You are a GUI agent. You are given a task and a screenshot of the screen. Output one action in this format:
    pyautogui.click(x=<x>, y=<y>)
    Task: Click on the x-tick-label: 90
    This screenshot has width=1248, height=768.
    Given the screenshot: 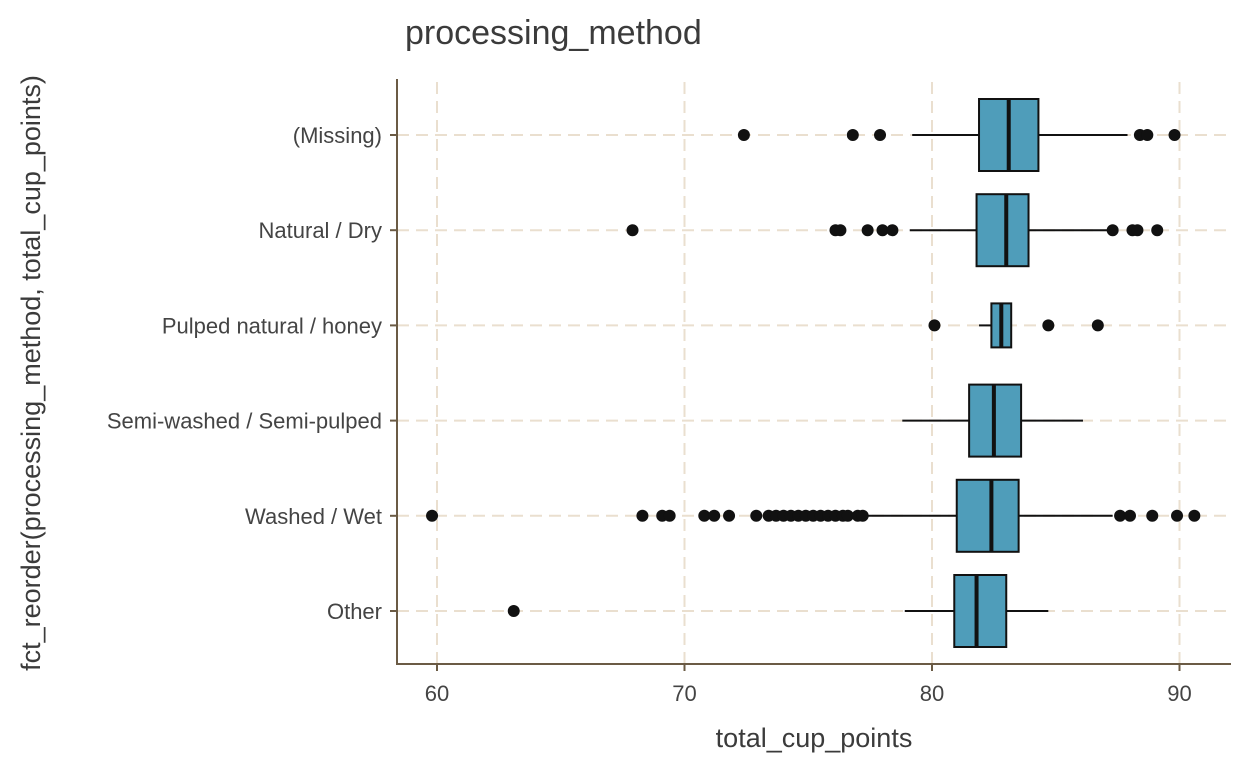 What is the action you would take?
    pyautogui.click(x=1179, y=693)
    